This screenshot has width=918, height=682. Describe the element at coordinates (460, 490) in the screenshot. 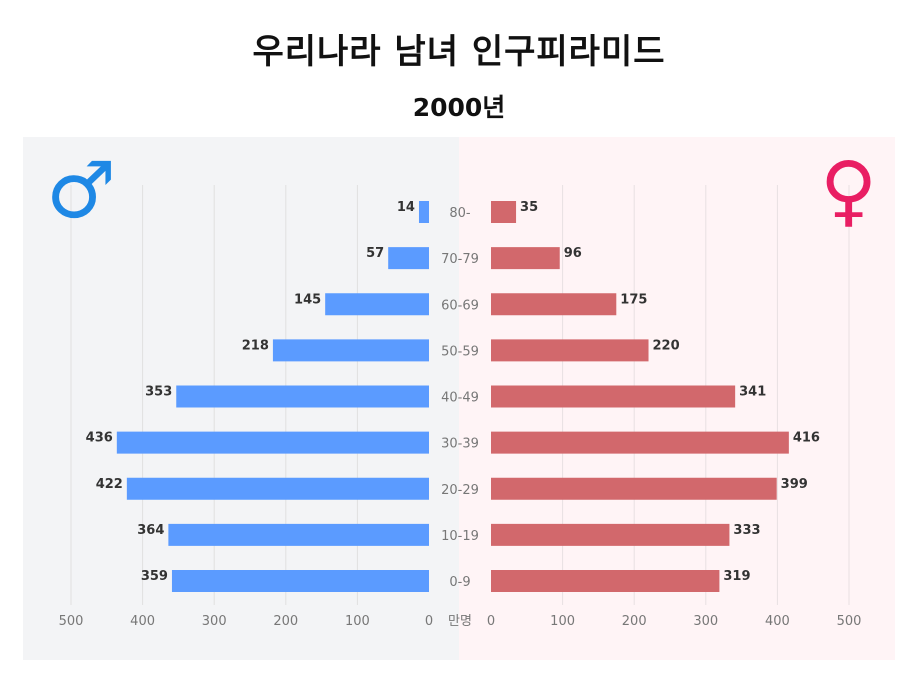

I see `age-group-label: 20-29` at that location.